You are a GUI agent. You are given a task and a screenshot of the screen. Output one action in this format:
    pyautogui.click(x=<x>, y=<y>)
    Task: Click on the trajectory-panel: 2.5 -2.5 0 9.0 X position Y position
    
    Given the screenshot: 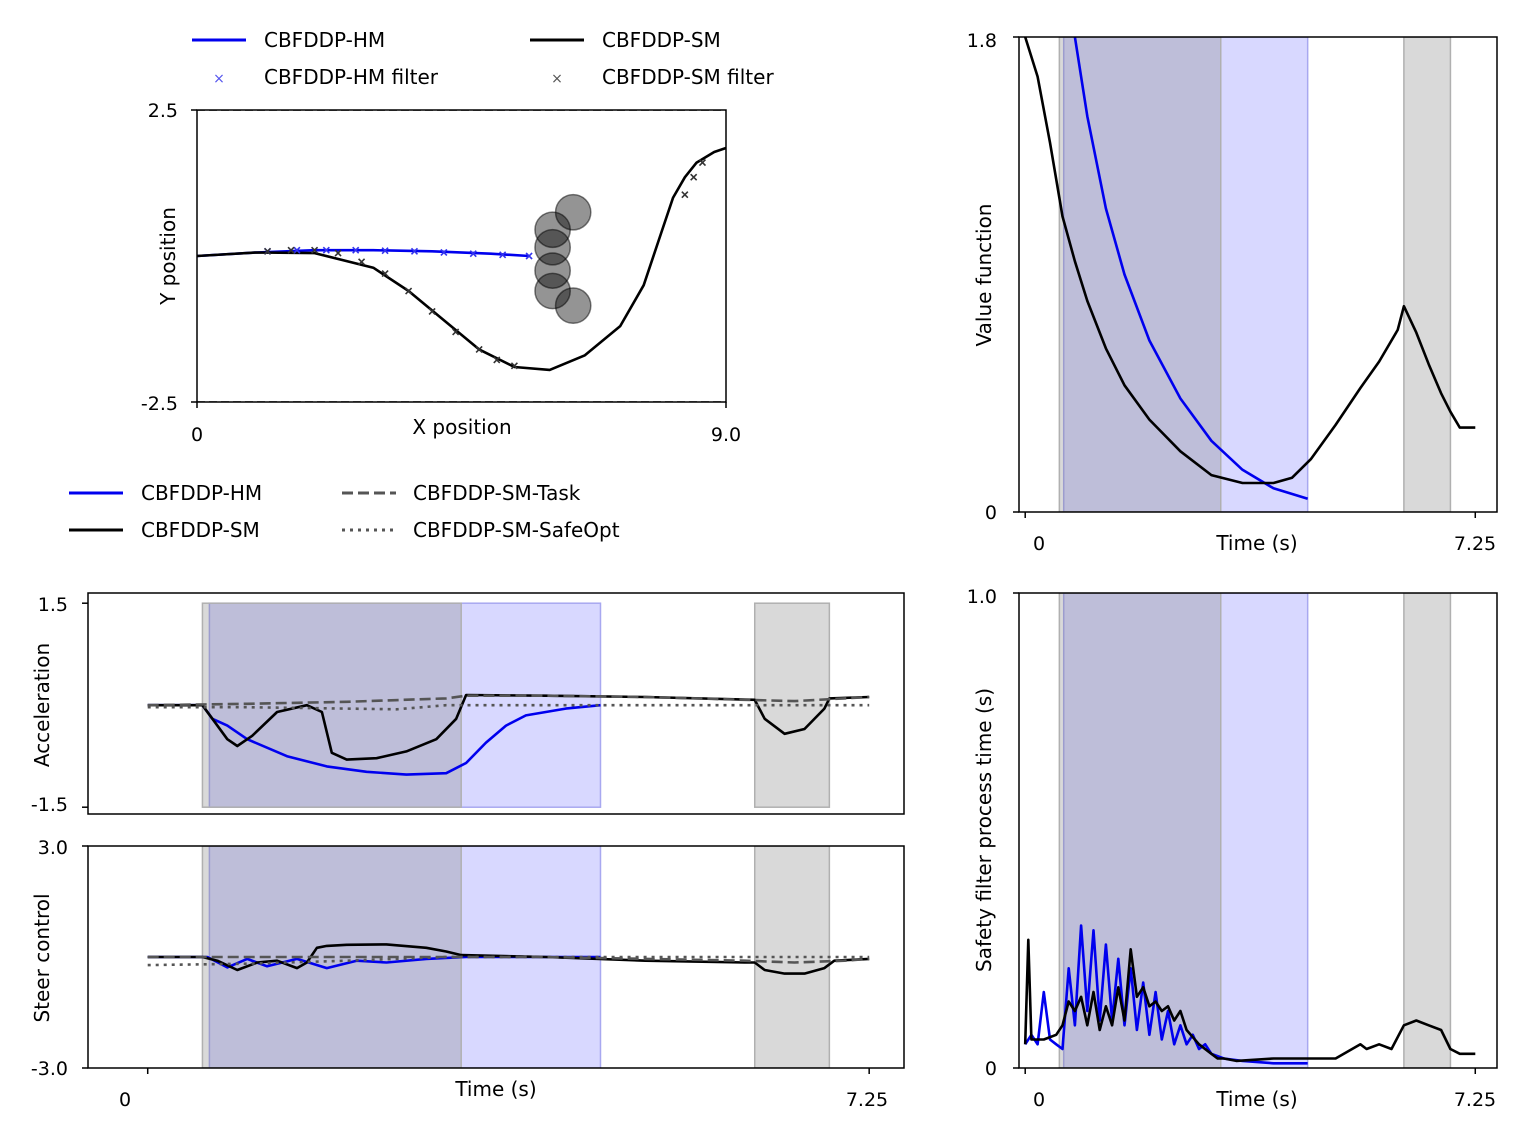 What is the action you would take?
    pyautogui.click(x=441, y=273)
    